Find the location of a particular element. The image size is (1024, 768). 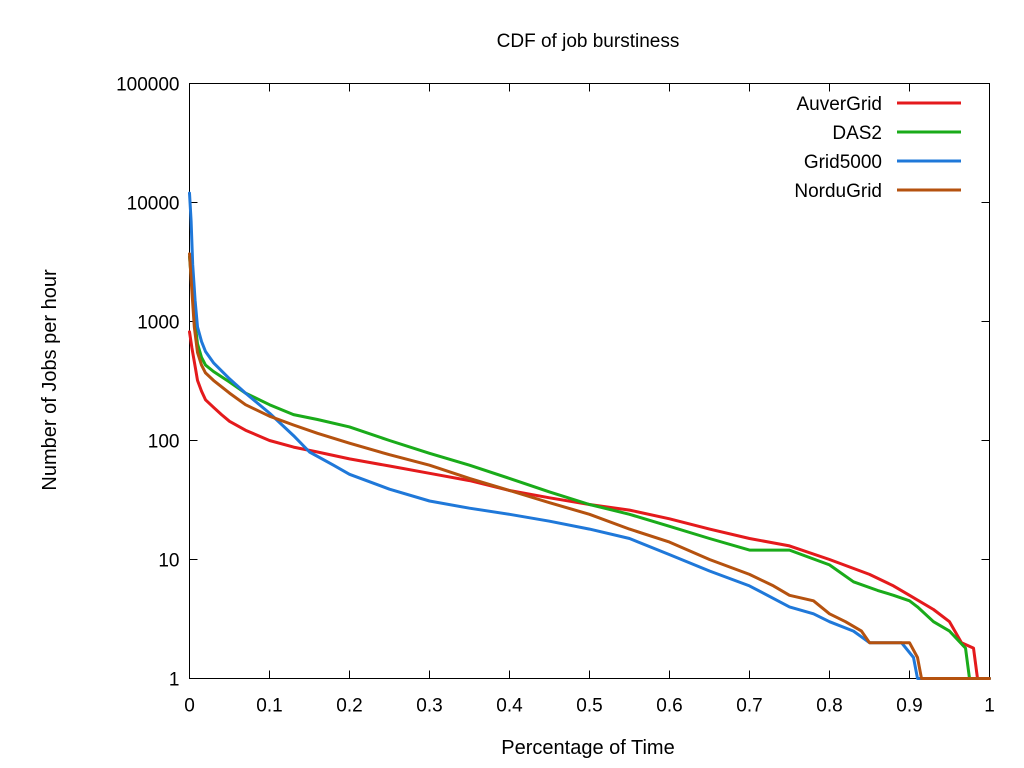

x-axis-label: Percentage of Time is located at coordinates (587, 748).